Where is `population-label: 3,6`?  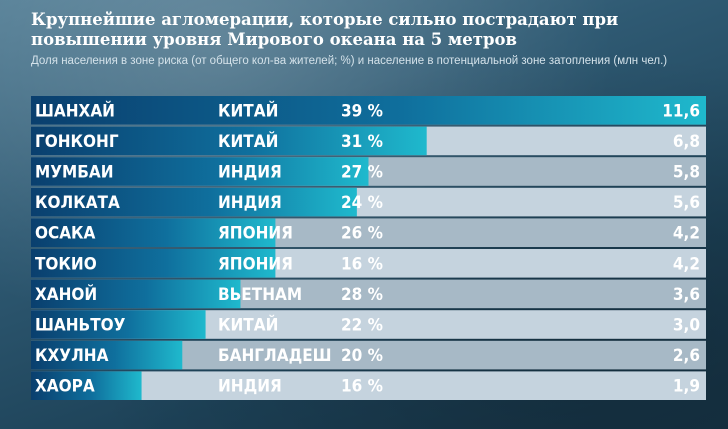
population-label: 3,6 is located at coordinates (686, 295).